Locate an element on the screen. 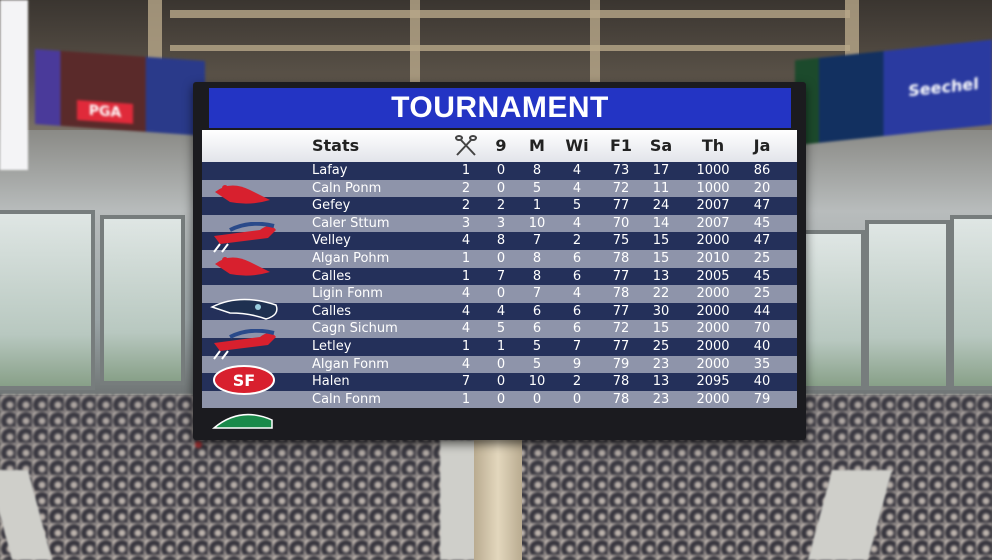 The image size is (992, 560). left-sponsor-banner: PGA is located at coordinates (120, 92).